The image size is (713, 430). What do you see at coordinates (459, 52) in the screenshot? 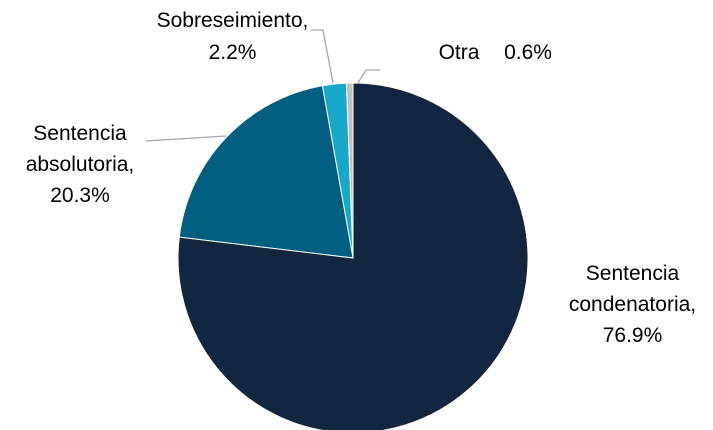
I see `category-label: Otra` at bounding box center [459, 52].